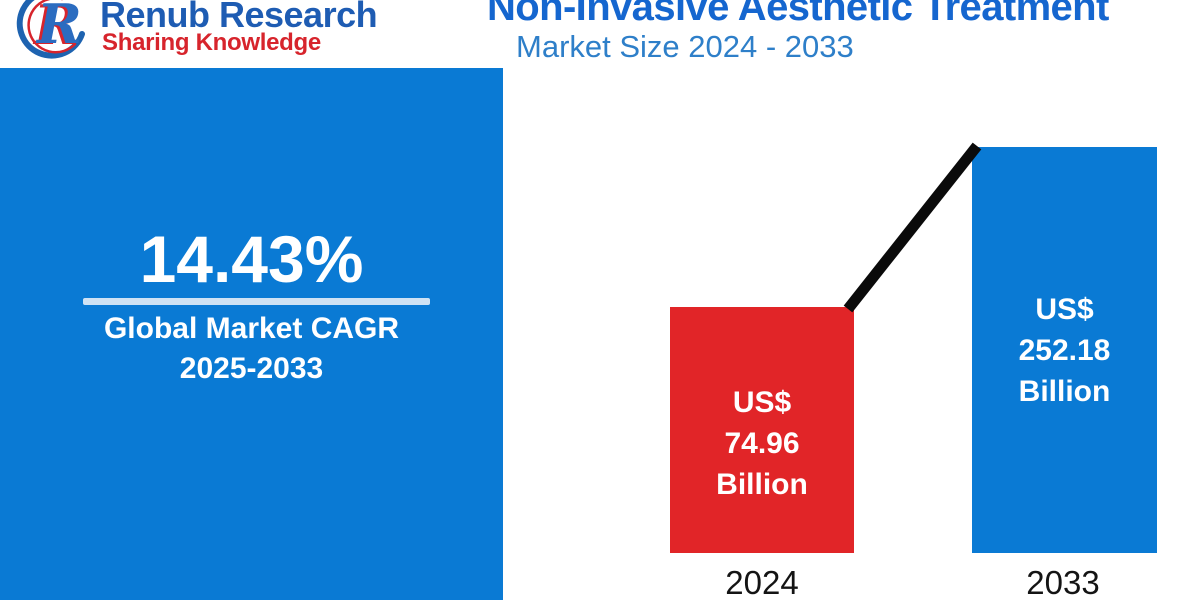 The image size is (1200, 600). What do you see at coordinates (798, 14) in the screenshot?
I see `page-title: Non-Invasive Aesthetic Treatment` at bounding box center [798, 14].